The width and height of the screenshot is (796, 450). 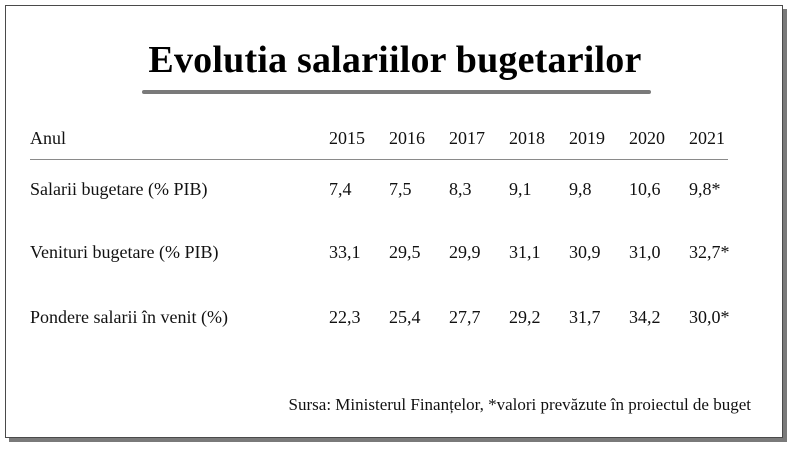 What do you see at coordinates (705, 189) in the screenshot?
I see `table-cell: 9,8*` at bounding box center [705, 189].